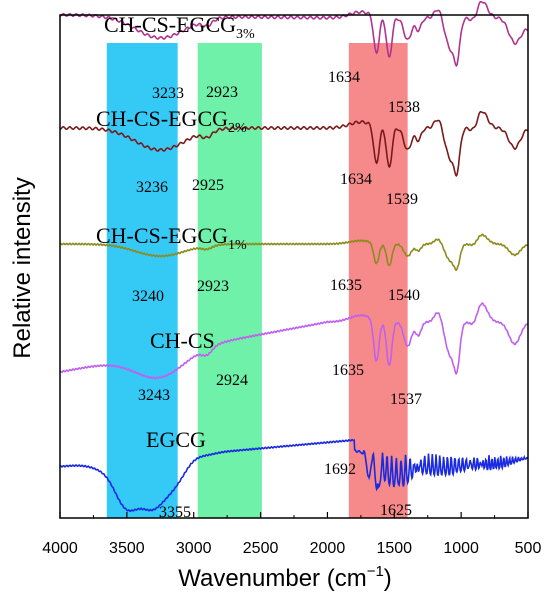 This screenshot has width=550, height=599. Describe the element at coordinates (404, 295) in the screenshot. I see `peak-label-egcg1: 1540` at that location.